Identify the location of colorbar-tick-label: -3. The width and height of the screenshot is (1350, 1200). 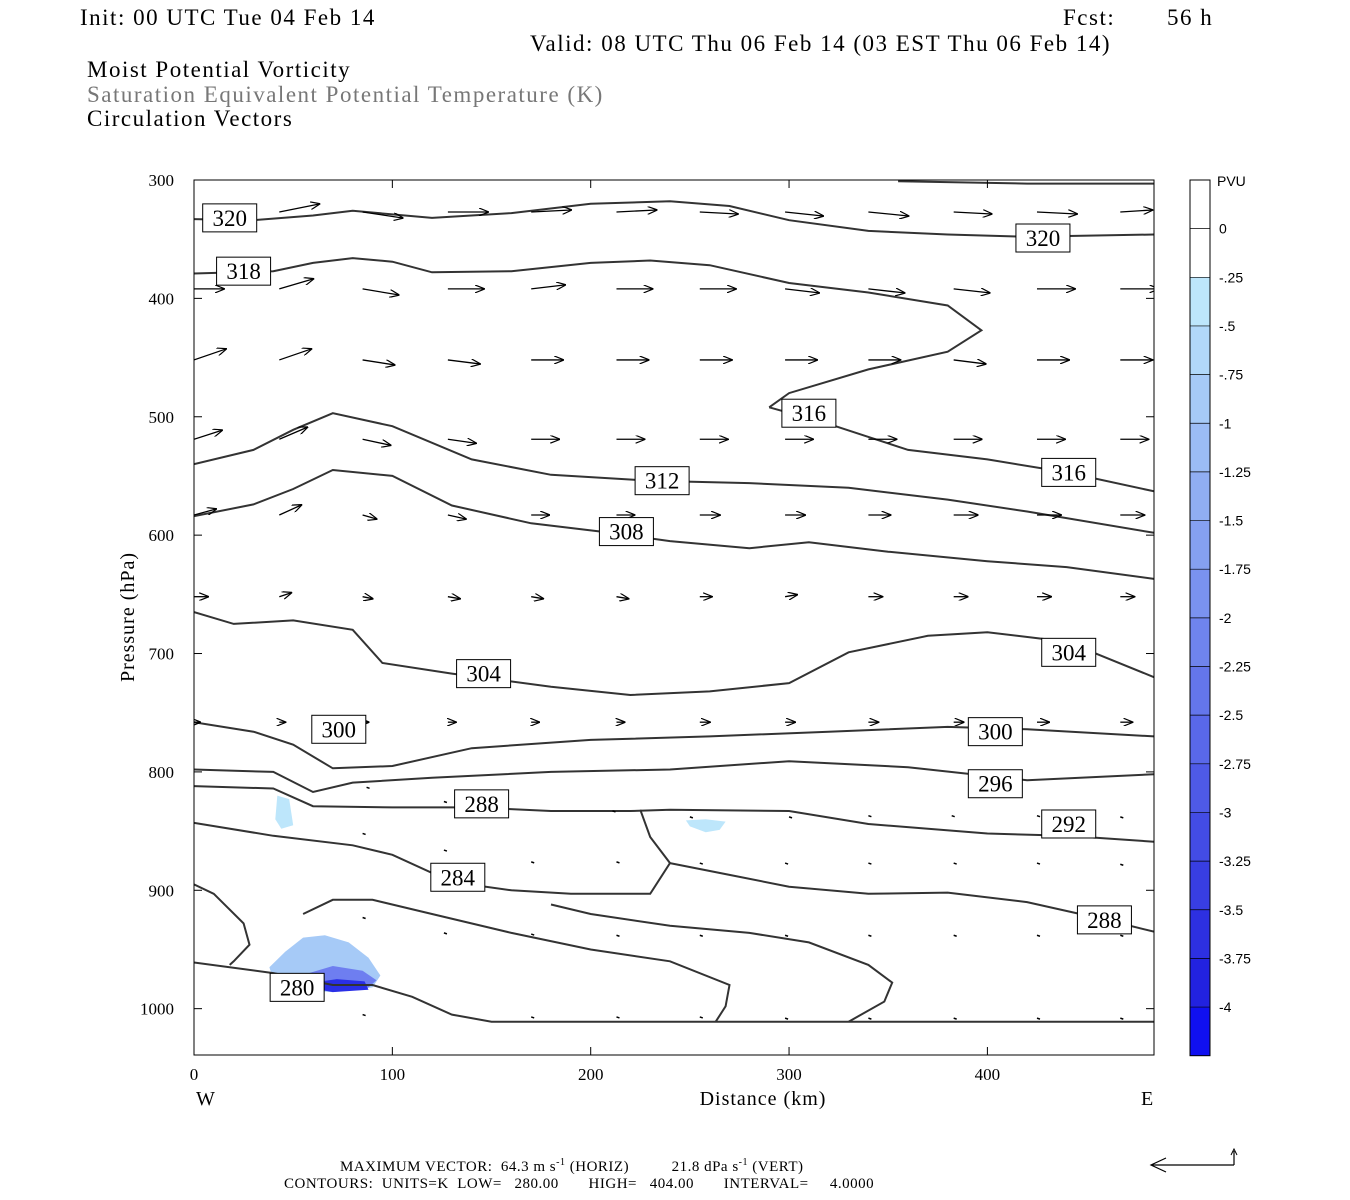
(1225, 812).